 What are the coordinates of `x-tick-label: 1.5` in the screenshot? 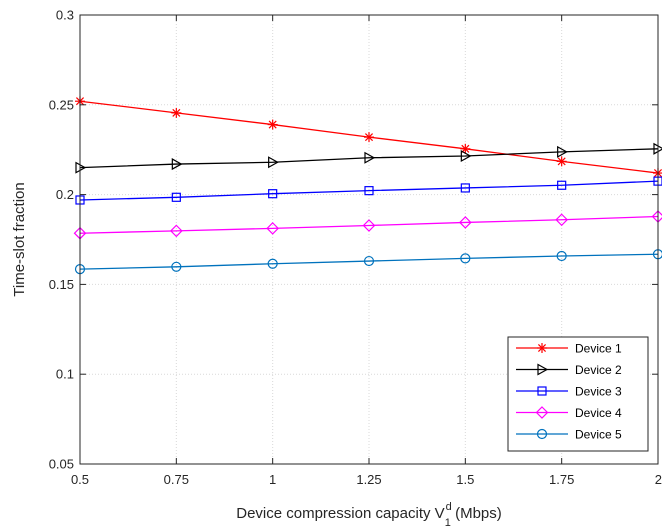 It's located at (465, 479).